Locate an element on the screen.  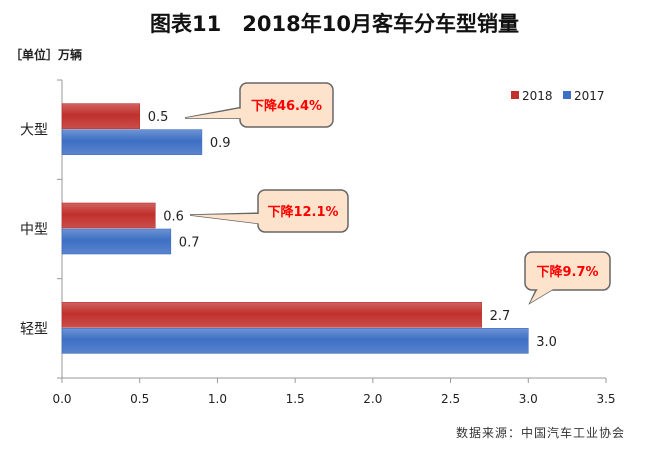
data-label: 3.0 is located at coordinates (546, 342).